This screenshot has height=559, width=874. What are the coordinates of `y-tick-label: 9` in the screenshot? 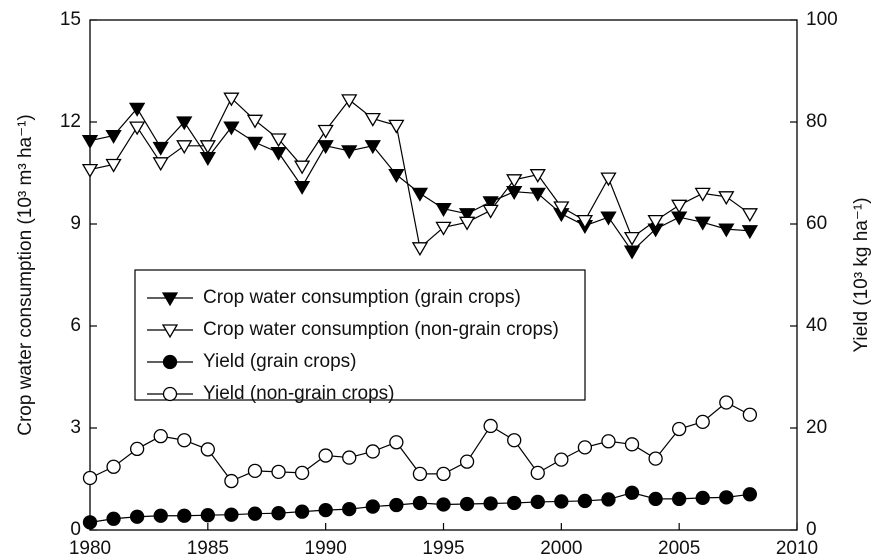 It's located at (75, 223).